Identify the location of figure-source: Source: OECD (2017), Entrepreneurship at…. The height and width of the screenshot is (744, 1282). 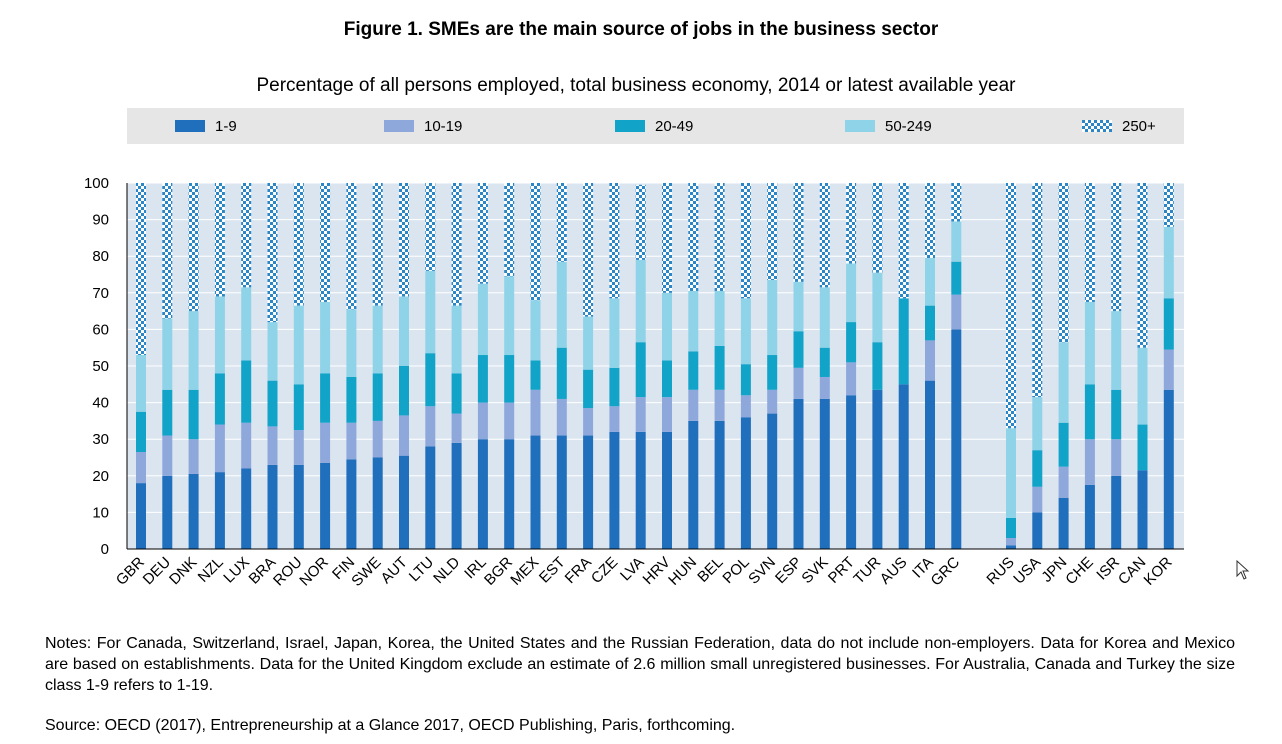
(390, 725).